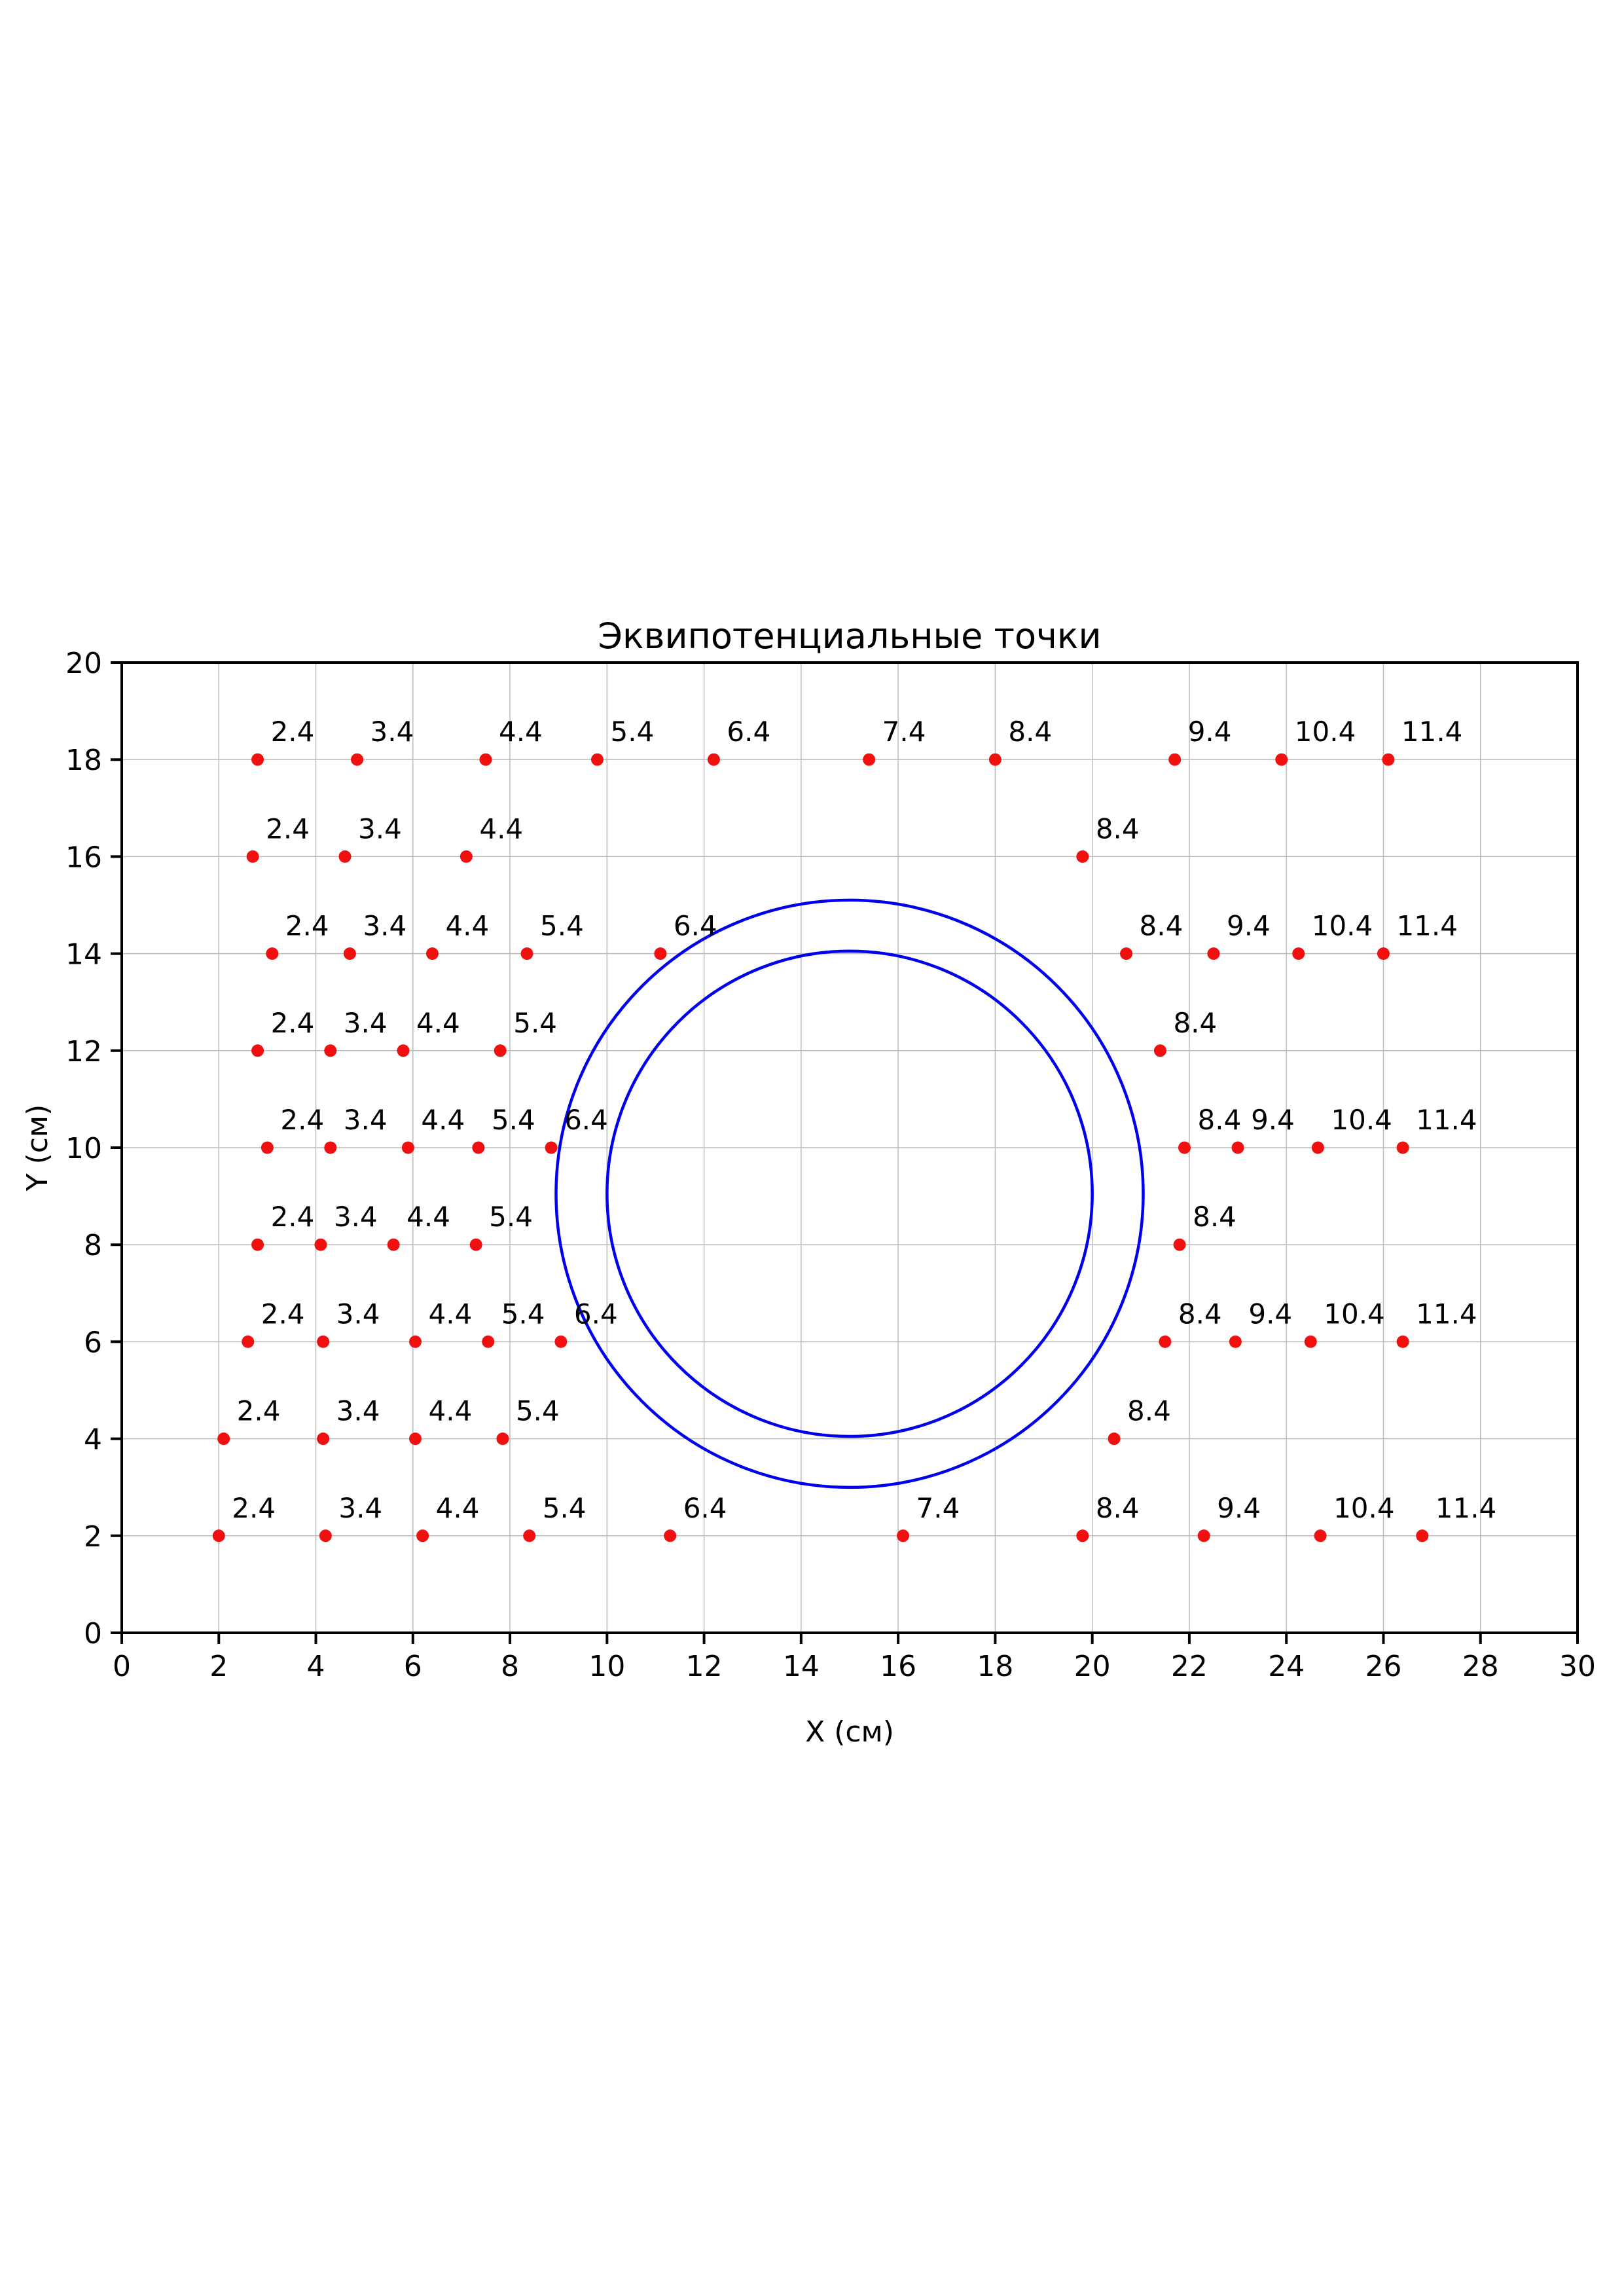  I want to click on x-tick-label: 4, so click(316, 1666).